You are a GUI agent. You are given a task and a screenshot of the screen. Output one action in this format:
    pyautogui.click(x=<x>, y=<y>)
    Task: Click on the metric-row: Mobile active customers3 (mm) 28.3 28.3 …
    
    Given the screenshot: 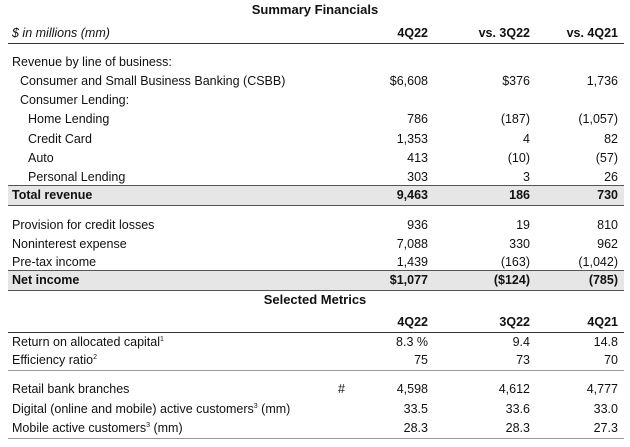 What is the action you would take?
    pyautogui.click(x=316, y=429)
    